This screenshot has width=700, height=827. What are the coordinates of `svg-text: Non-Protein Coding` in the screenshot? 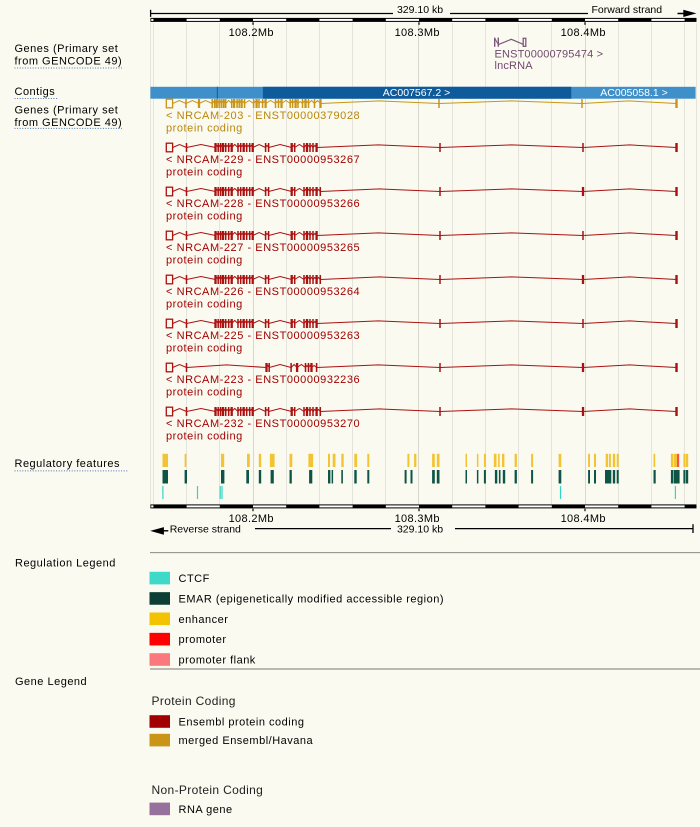 It's located at (208, 790).